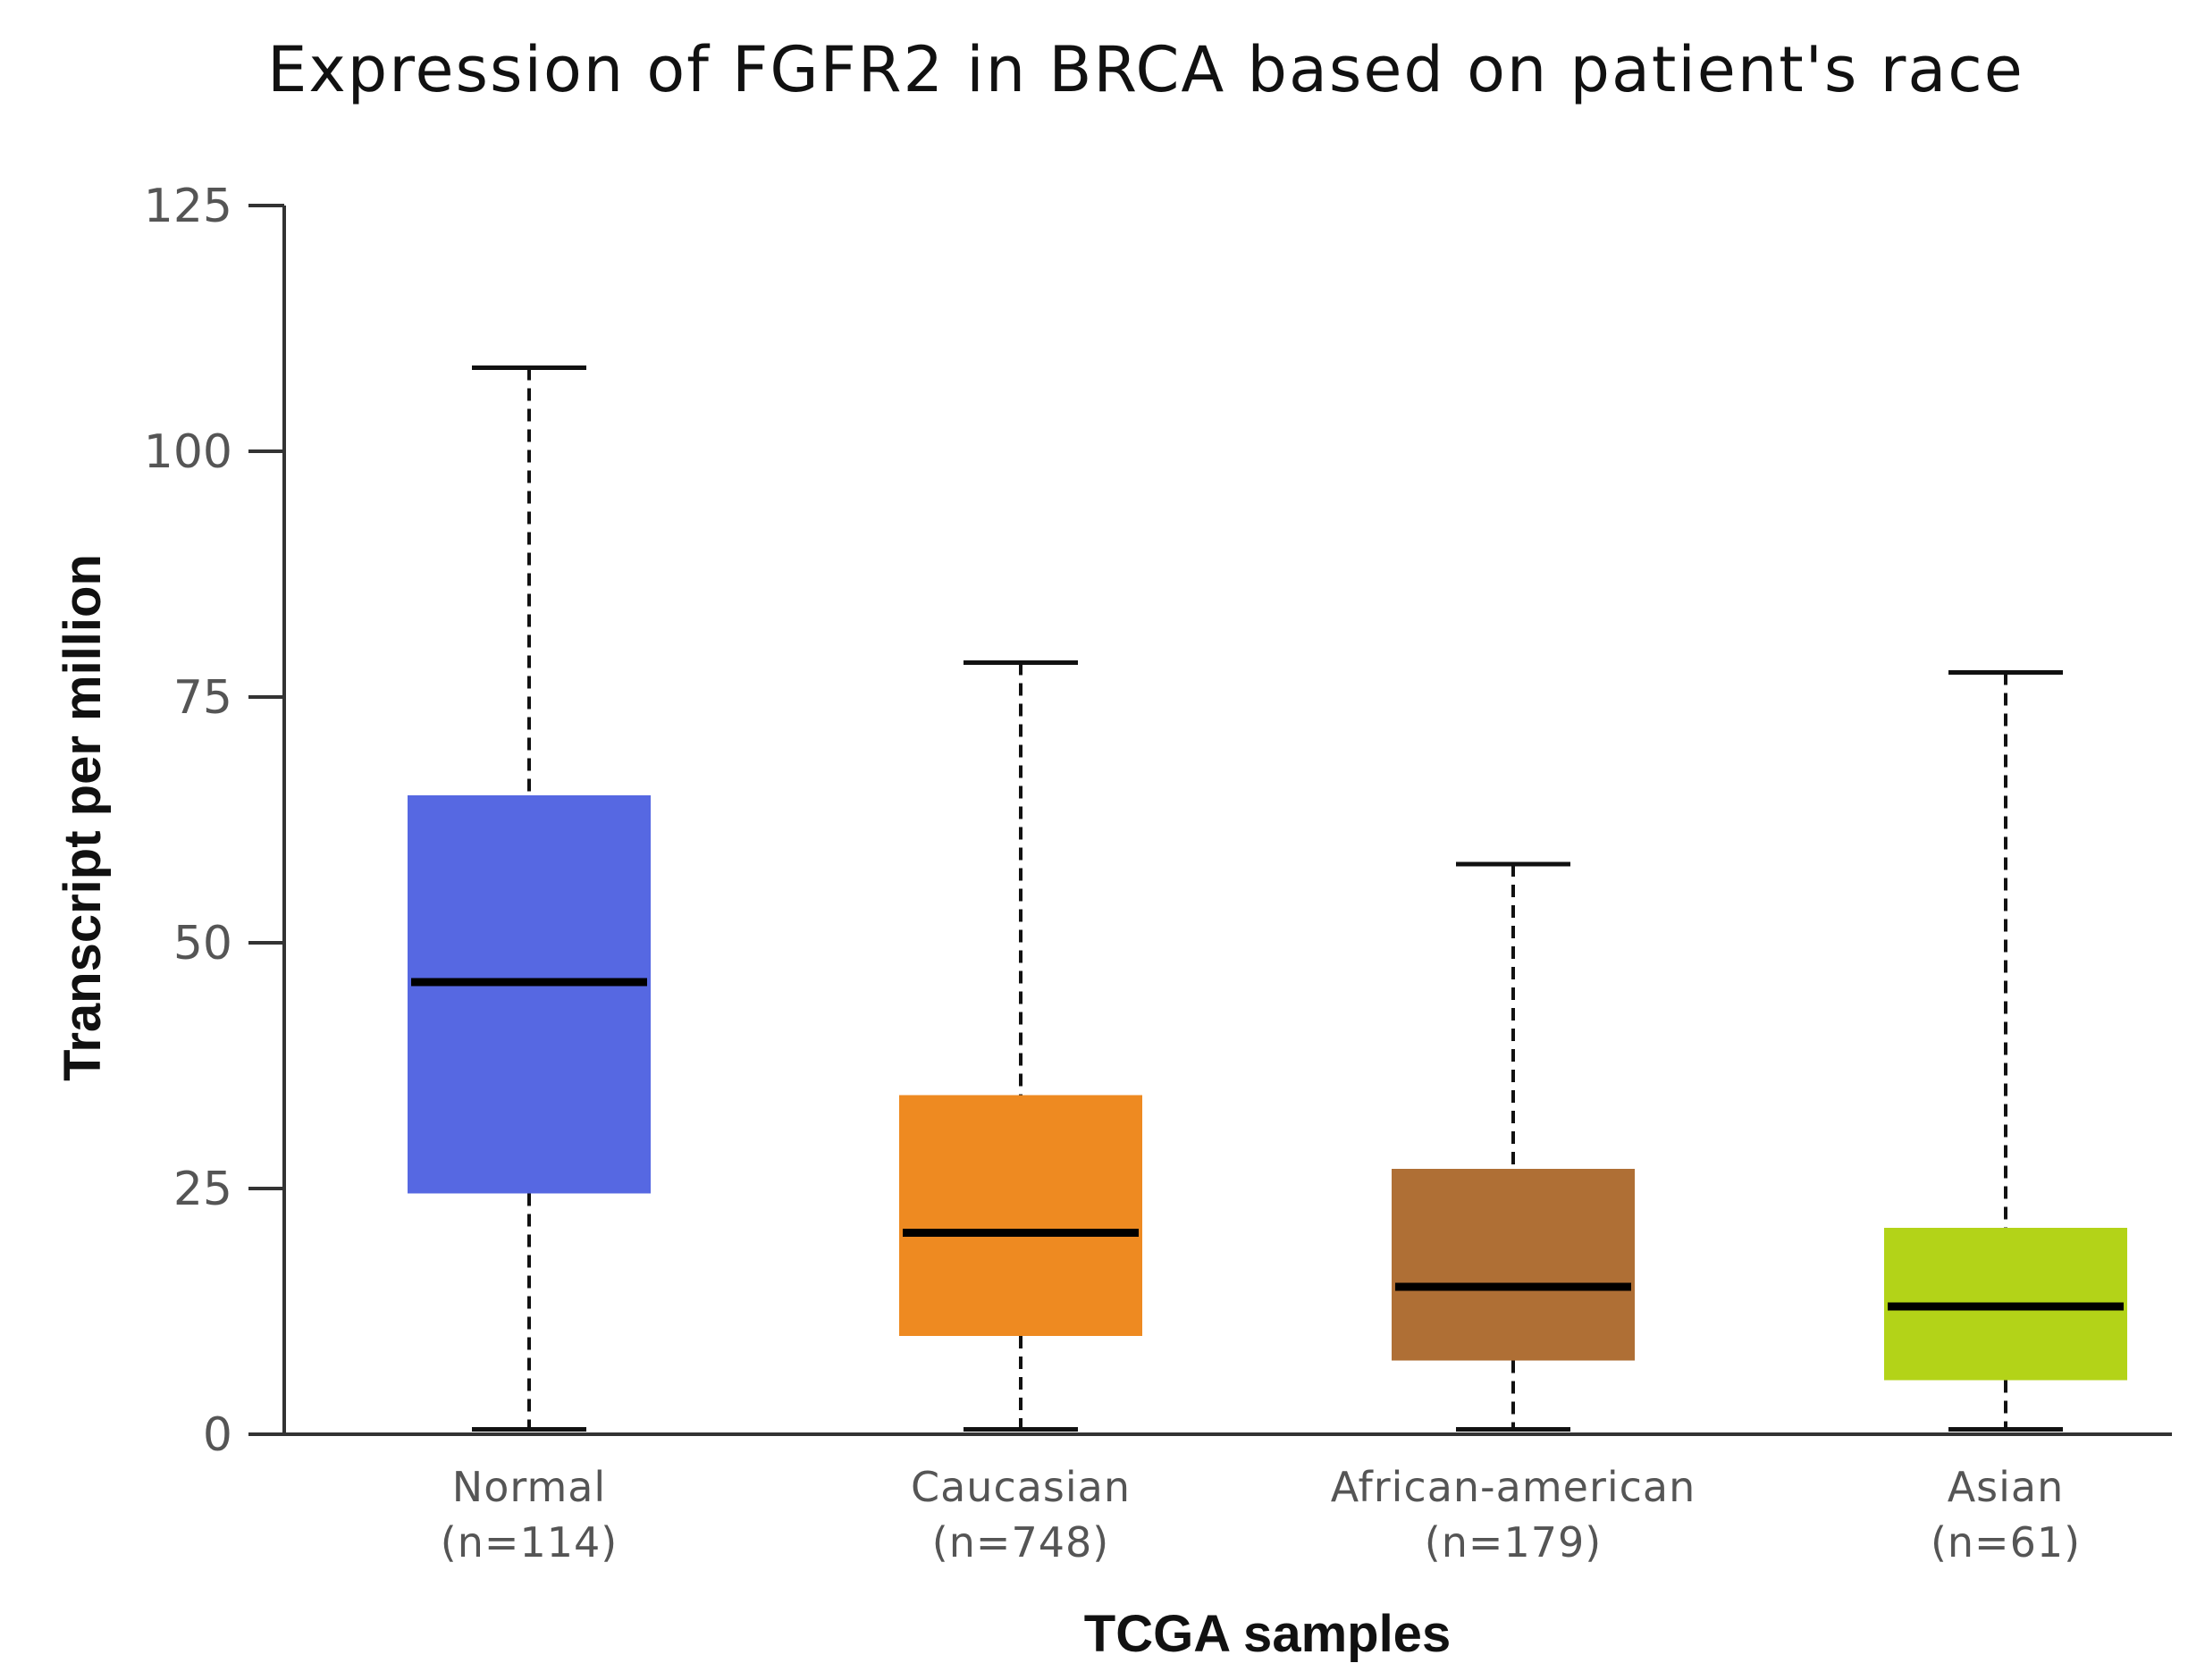 This screenshot has height=1680, width=2188. Describe the element at coordinates (203, 943) in the screenshot. I see `y-tick-label: 50` at that location.